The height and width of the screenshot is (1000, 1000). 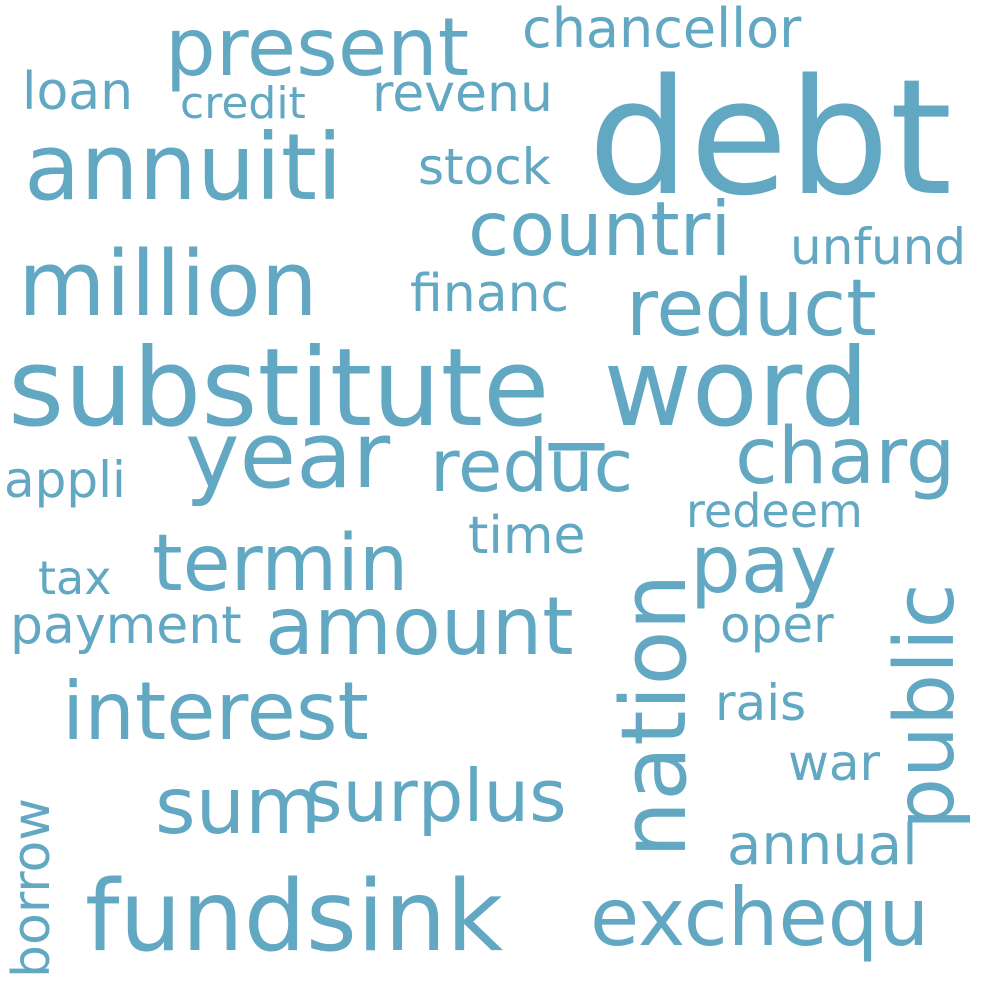 I want to click on word-payment: payment, so click(x=126, y=626).